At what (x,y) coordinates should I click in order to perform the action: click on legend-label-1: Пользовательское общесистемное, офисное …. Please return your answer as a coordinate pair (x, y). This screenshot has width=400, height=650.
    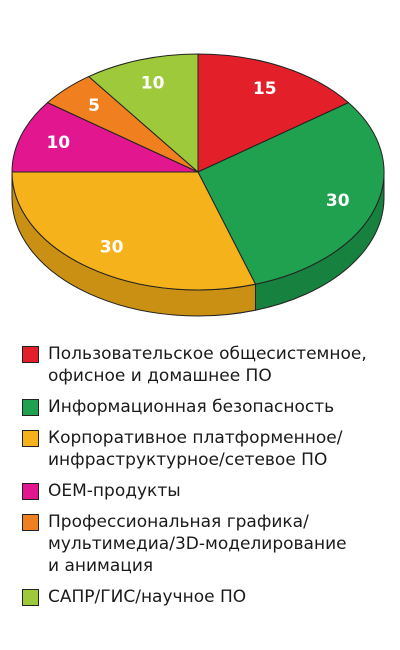
    Looking at the image, I should click on (207, 365).